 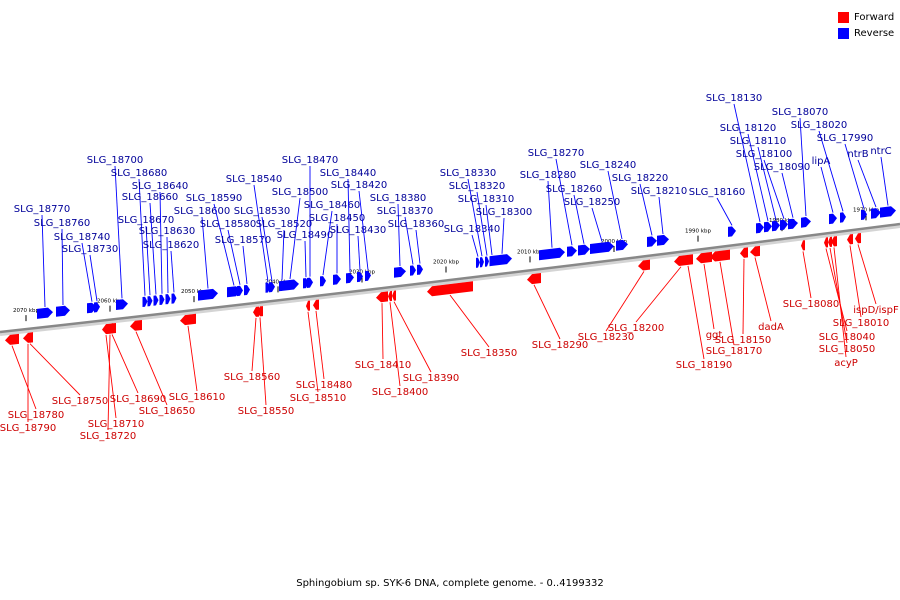 What do you see at coordinates (400, 392) in the screenshot?
I see `gene-label-slg-18400: SLG_18400` at bounding box center [400, 392].